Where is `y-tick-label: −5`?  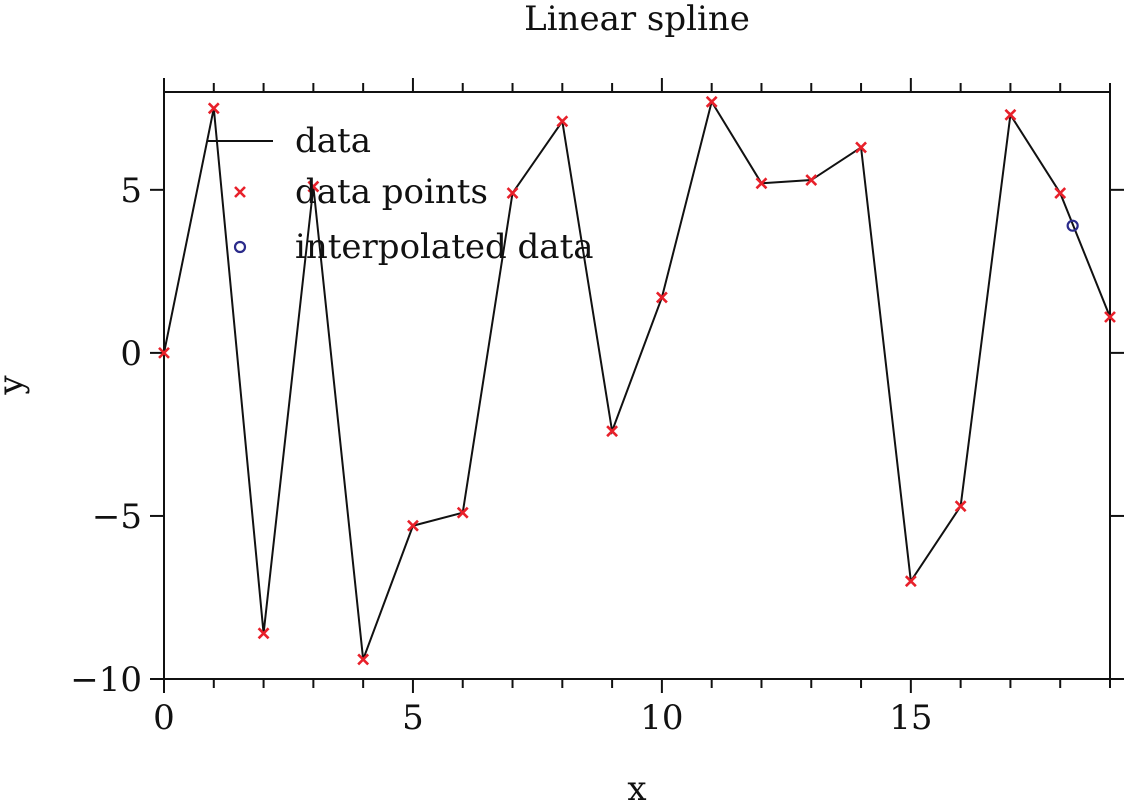
y-tick-label: −5 is located at coordinates (117, 517).